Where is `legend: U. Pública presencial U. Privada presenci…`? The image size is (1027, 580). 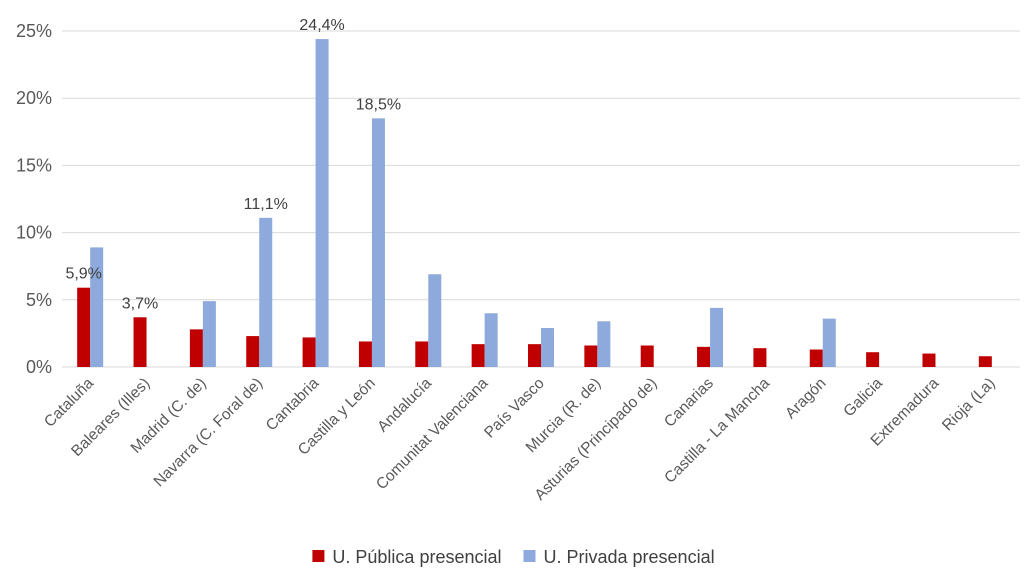 legend: U. Pública presencial U. Privada presenci… is located at coordinates (513, 557).